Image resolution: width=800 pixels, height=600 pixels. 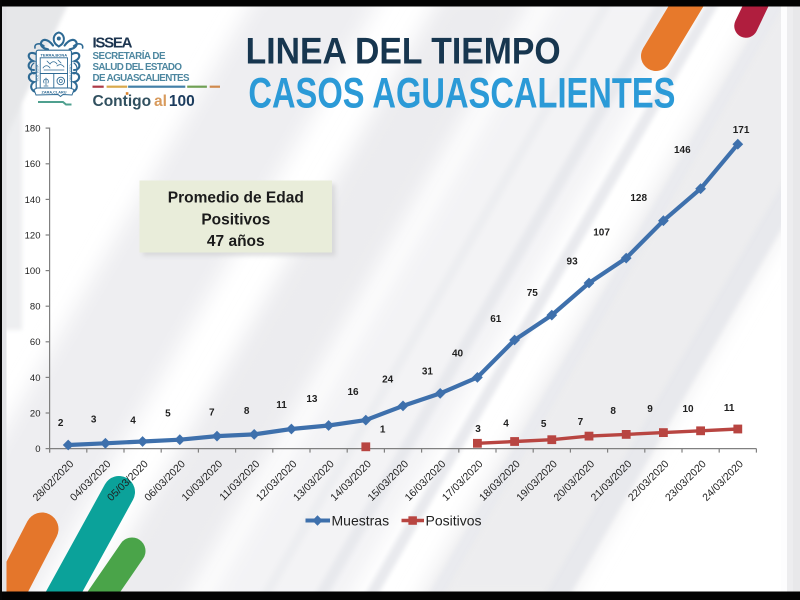 I want to click on svg-text: 100, so click(x=33, y=271).